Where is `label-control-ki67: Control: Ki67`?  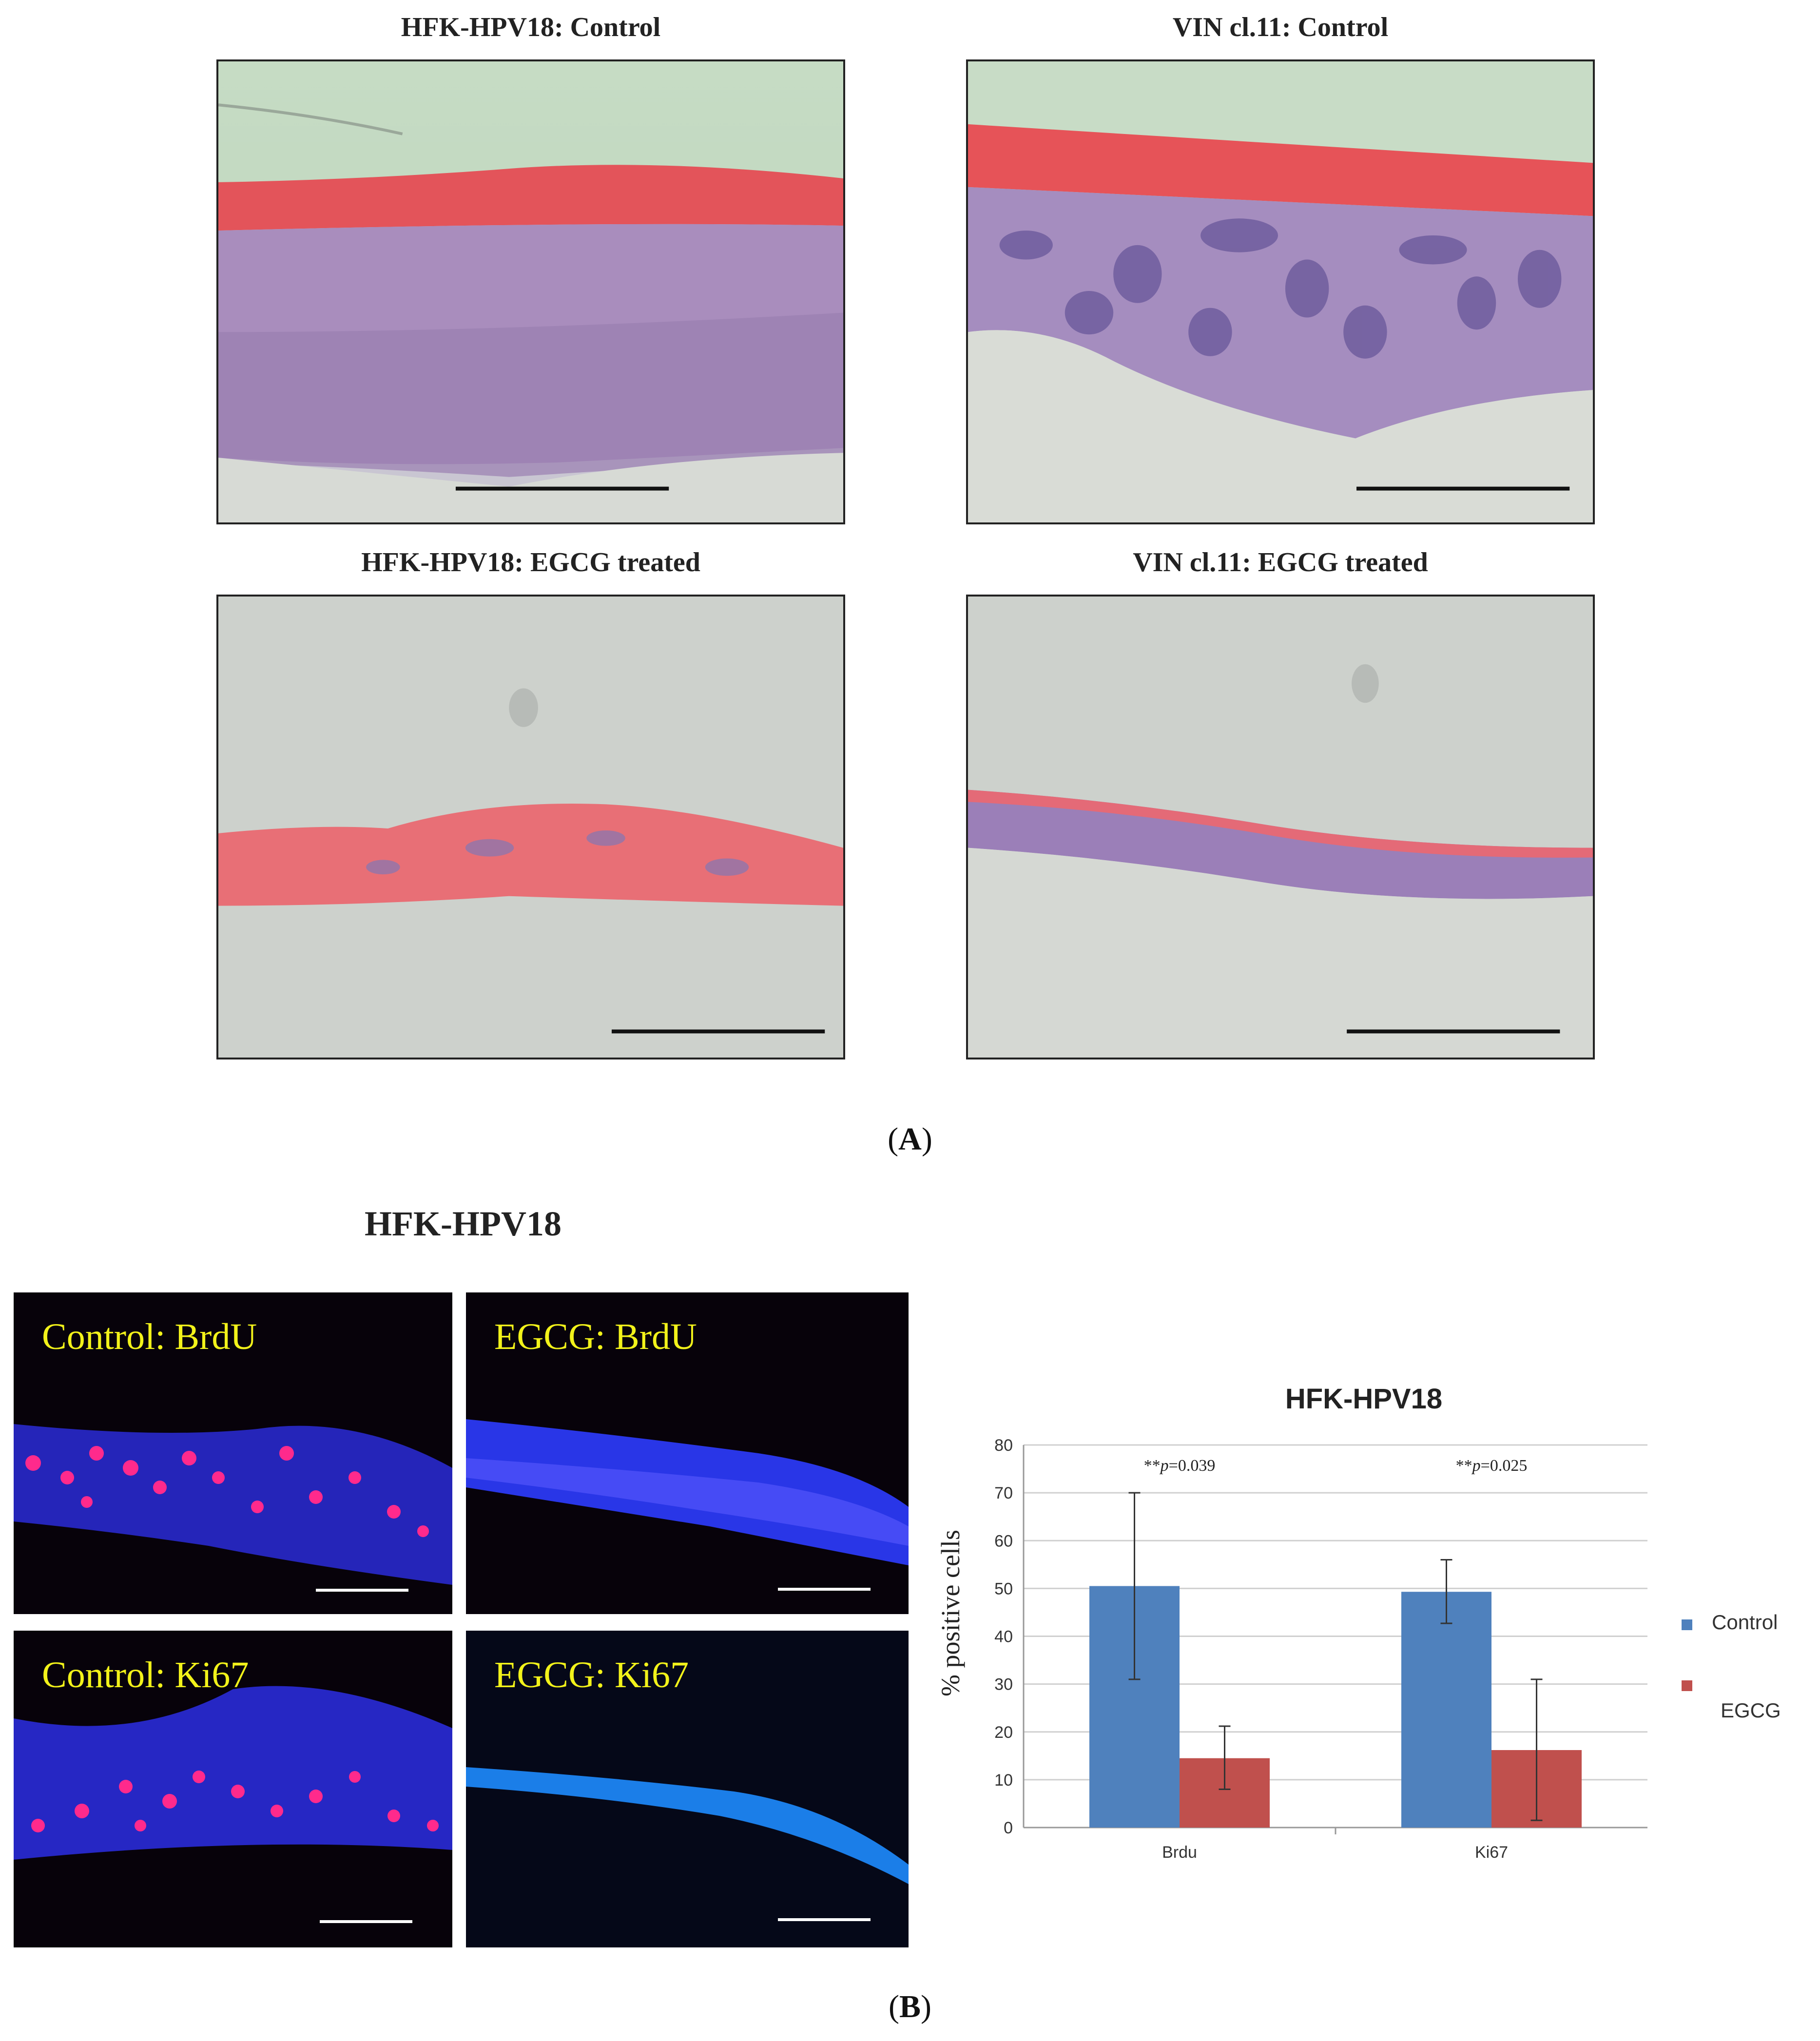 label-control-ki67: Control: Ki67 is located at coordinates (145, 1675).